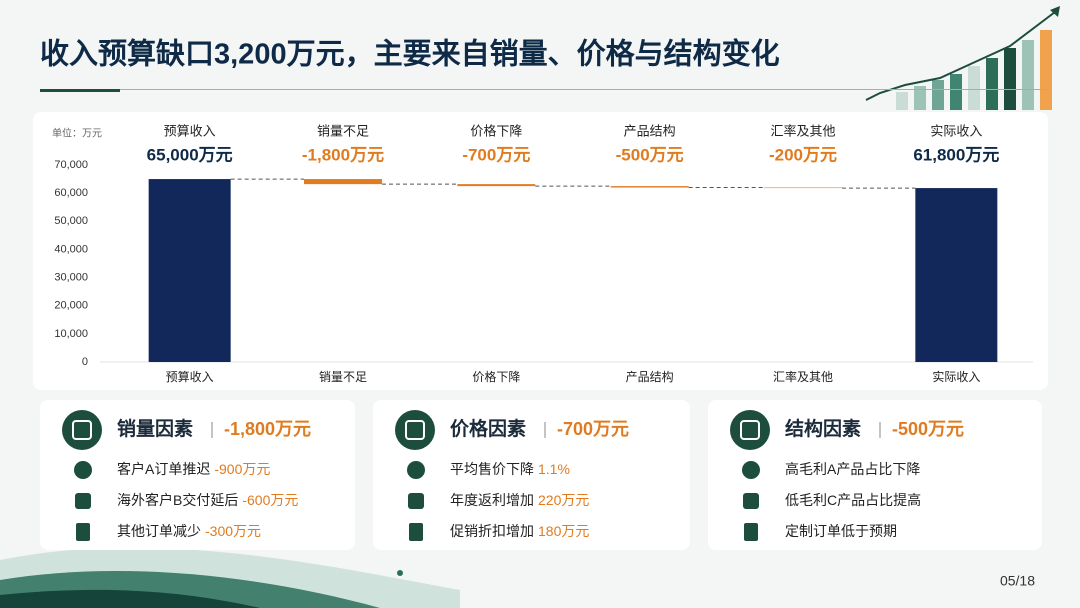  What do you see at coordinates (496, 130) in the screenshot?
I see `bar-category-label: 价格下降` at bounding box center [496, 130].